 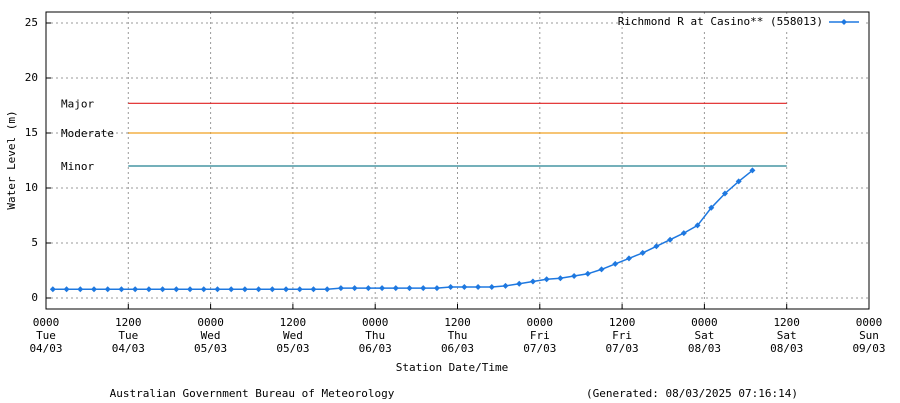 I want to click on y-tick-label: 0, so click(x=34, y=297).